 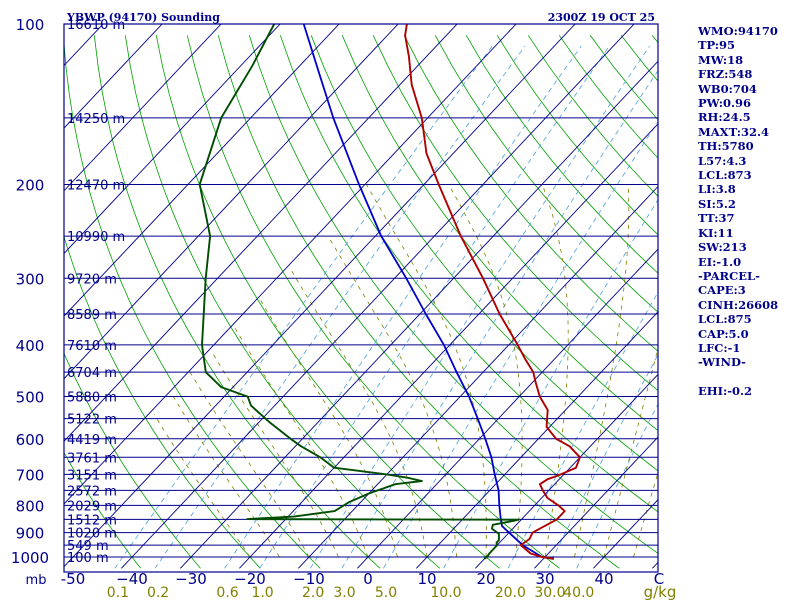 What do you see at coordinates (227, 592) in the screenshot?
I see `mixing-ratio-label: 0.6` at bounding box center [227, 592].